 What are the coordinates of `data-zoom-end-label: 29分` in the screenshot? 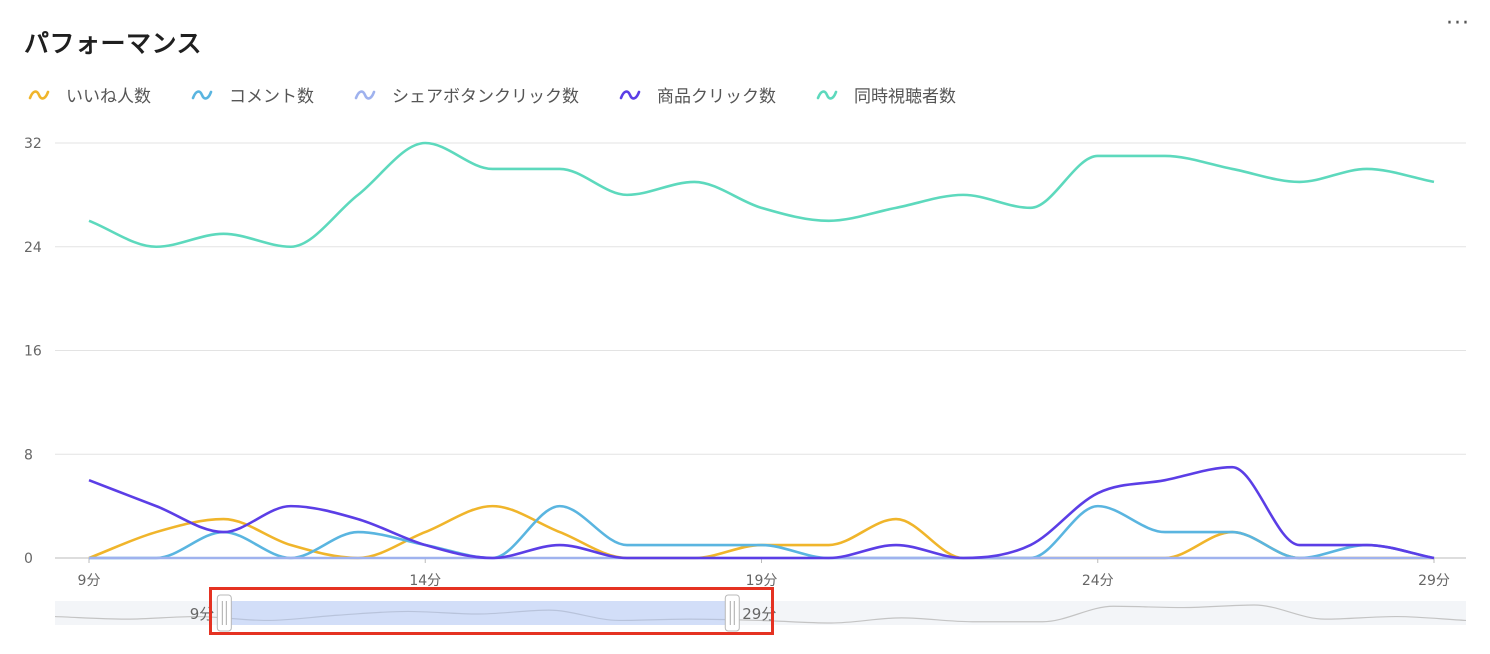 It's located at (759, 614).